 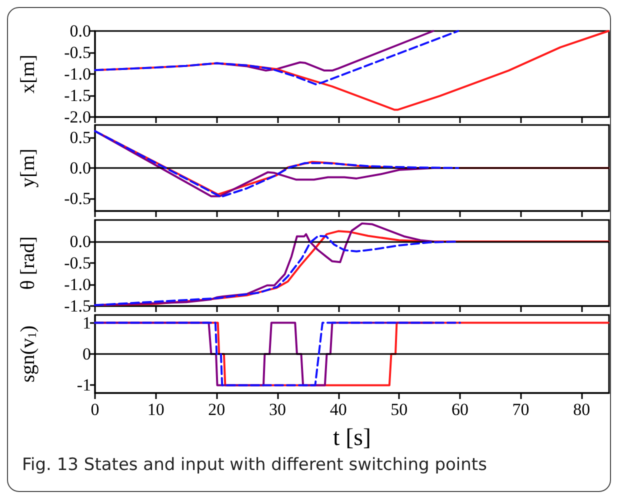 What do you see at coordinates (254, 465) in the screenshot?
I see `caption: Fig. 13 States and input with different switching points` at bounding box center [254, 465].